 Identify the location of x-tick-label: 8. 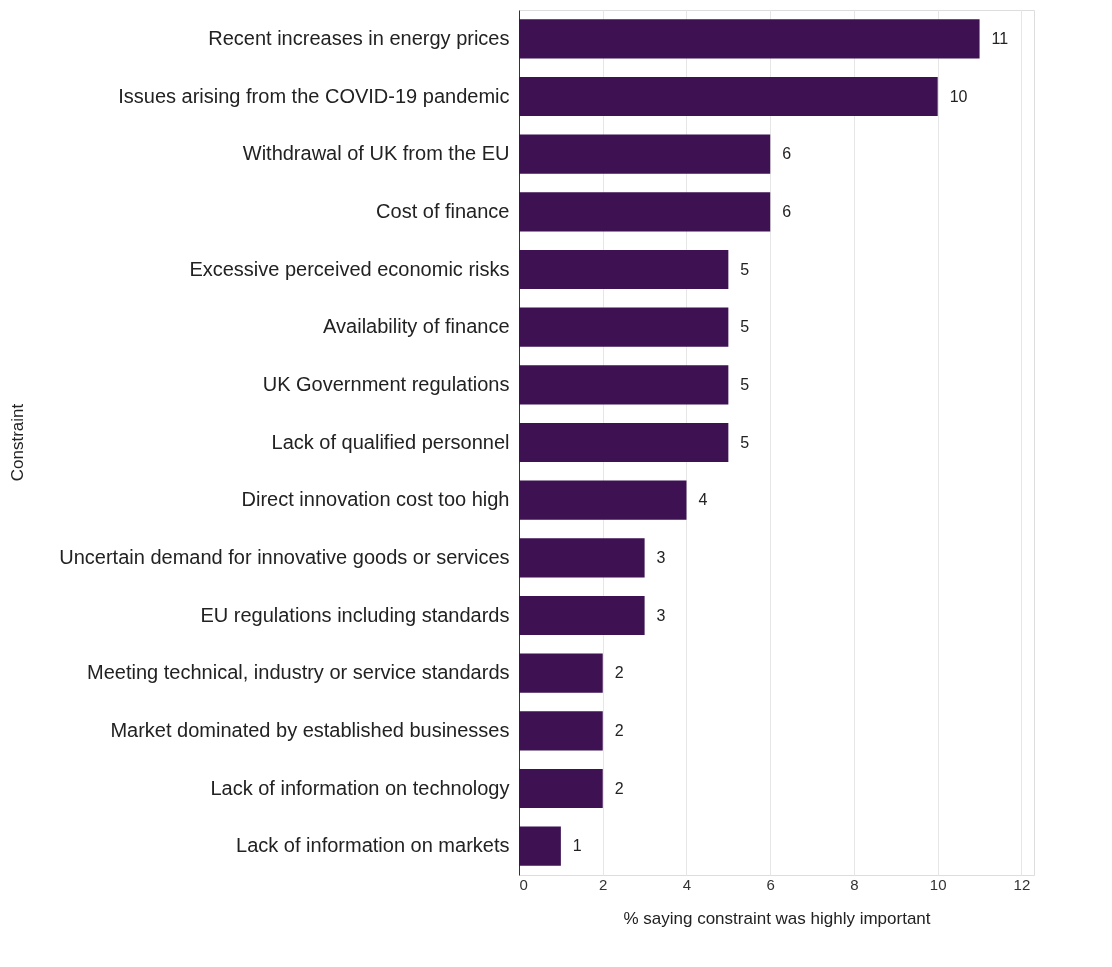
(854, 884).